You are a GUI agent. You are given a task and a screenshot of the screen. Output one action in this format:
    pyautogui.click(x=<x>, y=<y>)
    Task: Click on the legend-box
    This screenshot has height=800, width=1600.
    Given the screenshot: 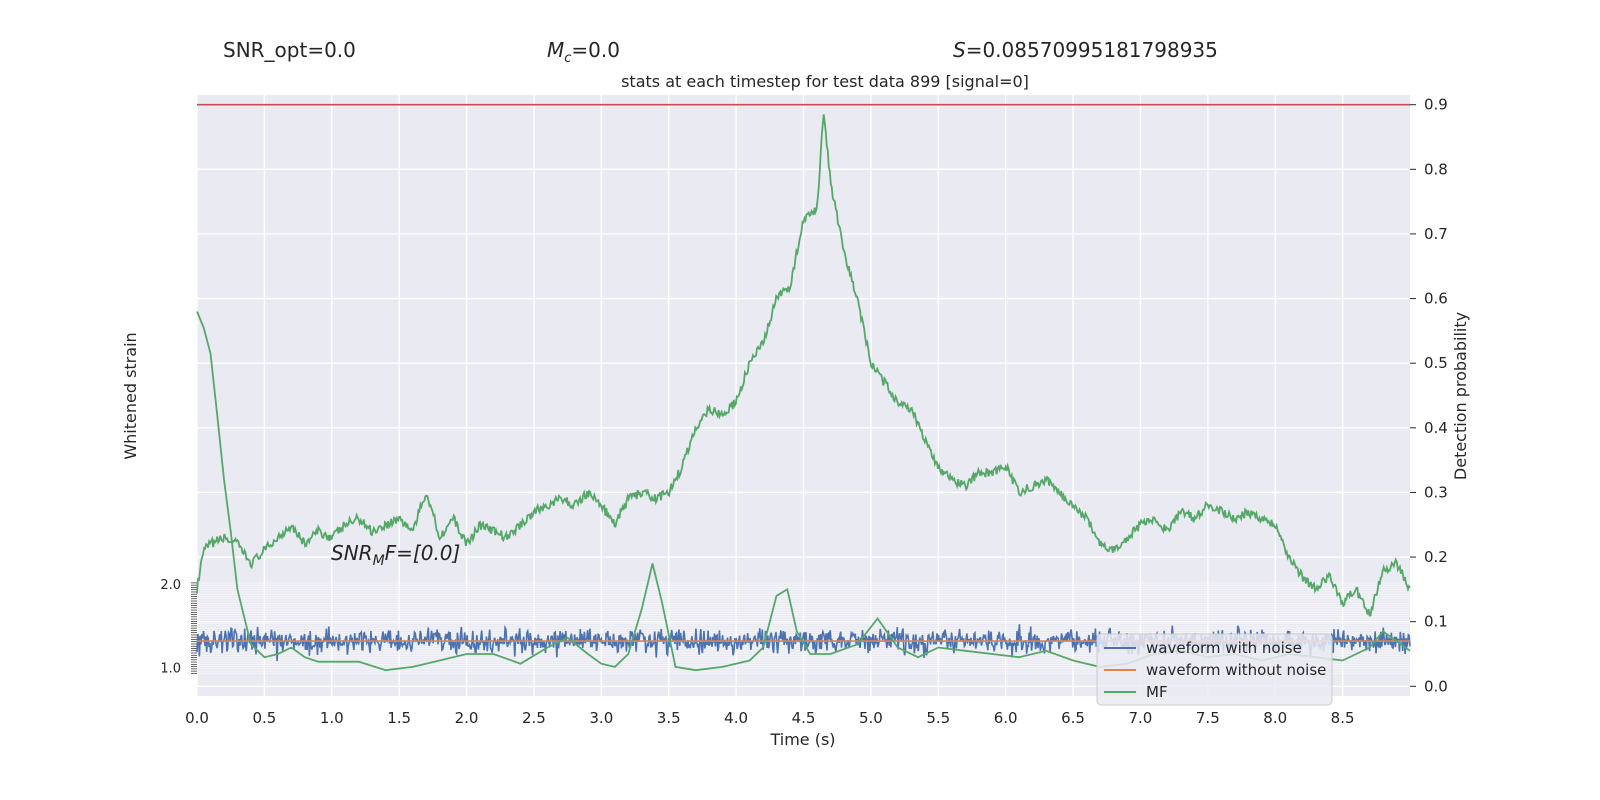 What is the action you would take?
    pyautogui.click(x=1214, y=669)
    